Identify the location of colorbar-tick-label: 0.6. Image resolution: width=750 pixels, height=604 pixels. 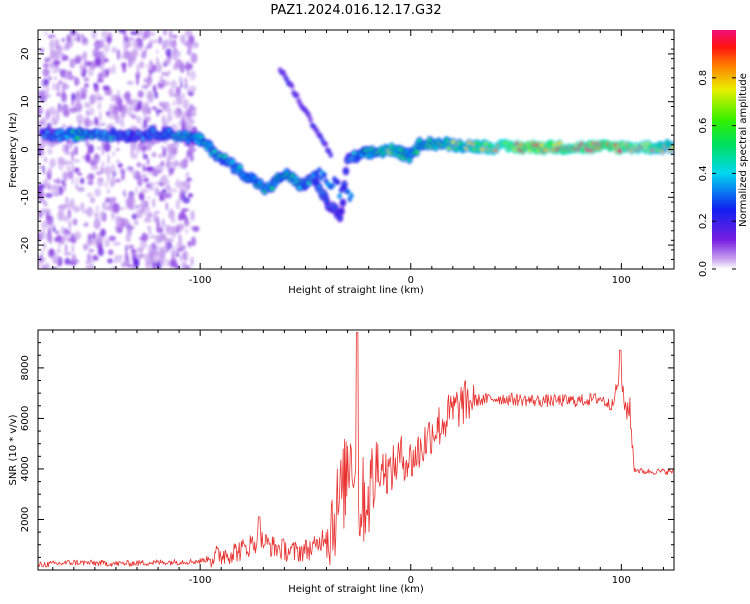
(703, 126).